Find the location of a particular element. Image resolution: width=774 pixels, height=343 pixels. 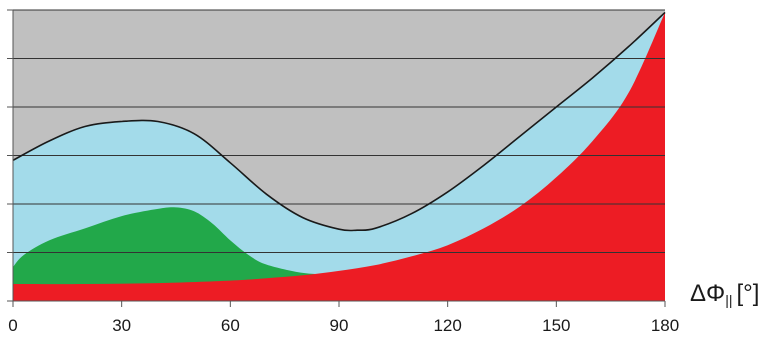

y-ticks is located at coordinates (10, 155).